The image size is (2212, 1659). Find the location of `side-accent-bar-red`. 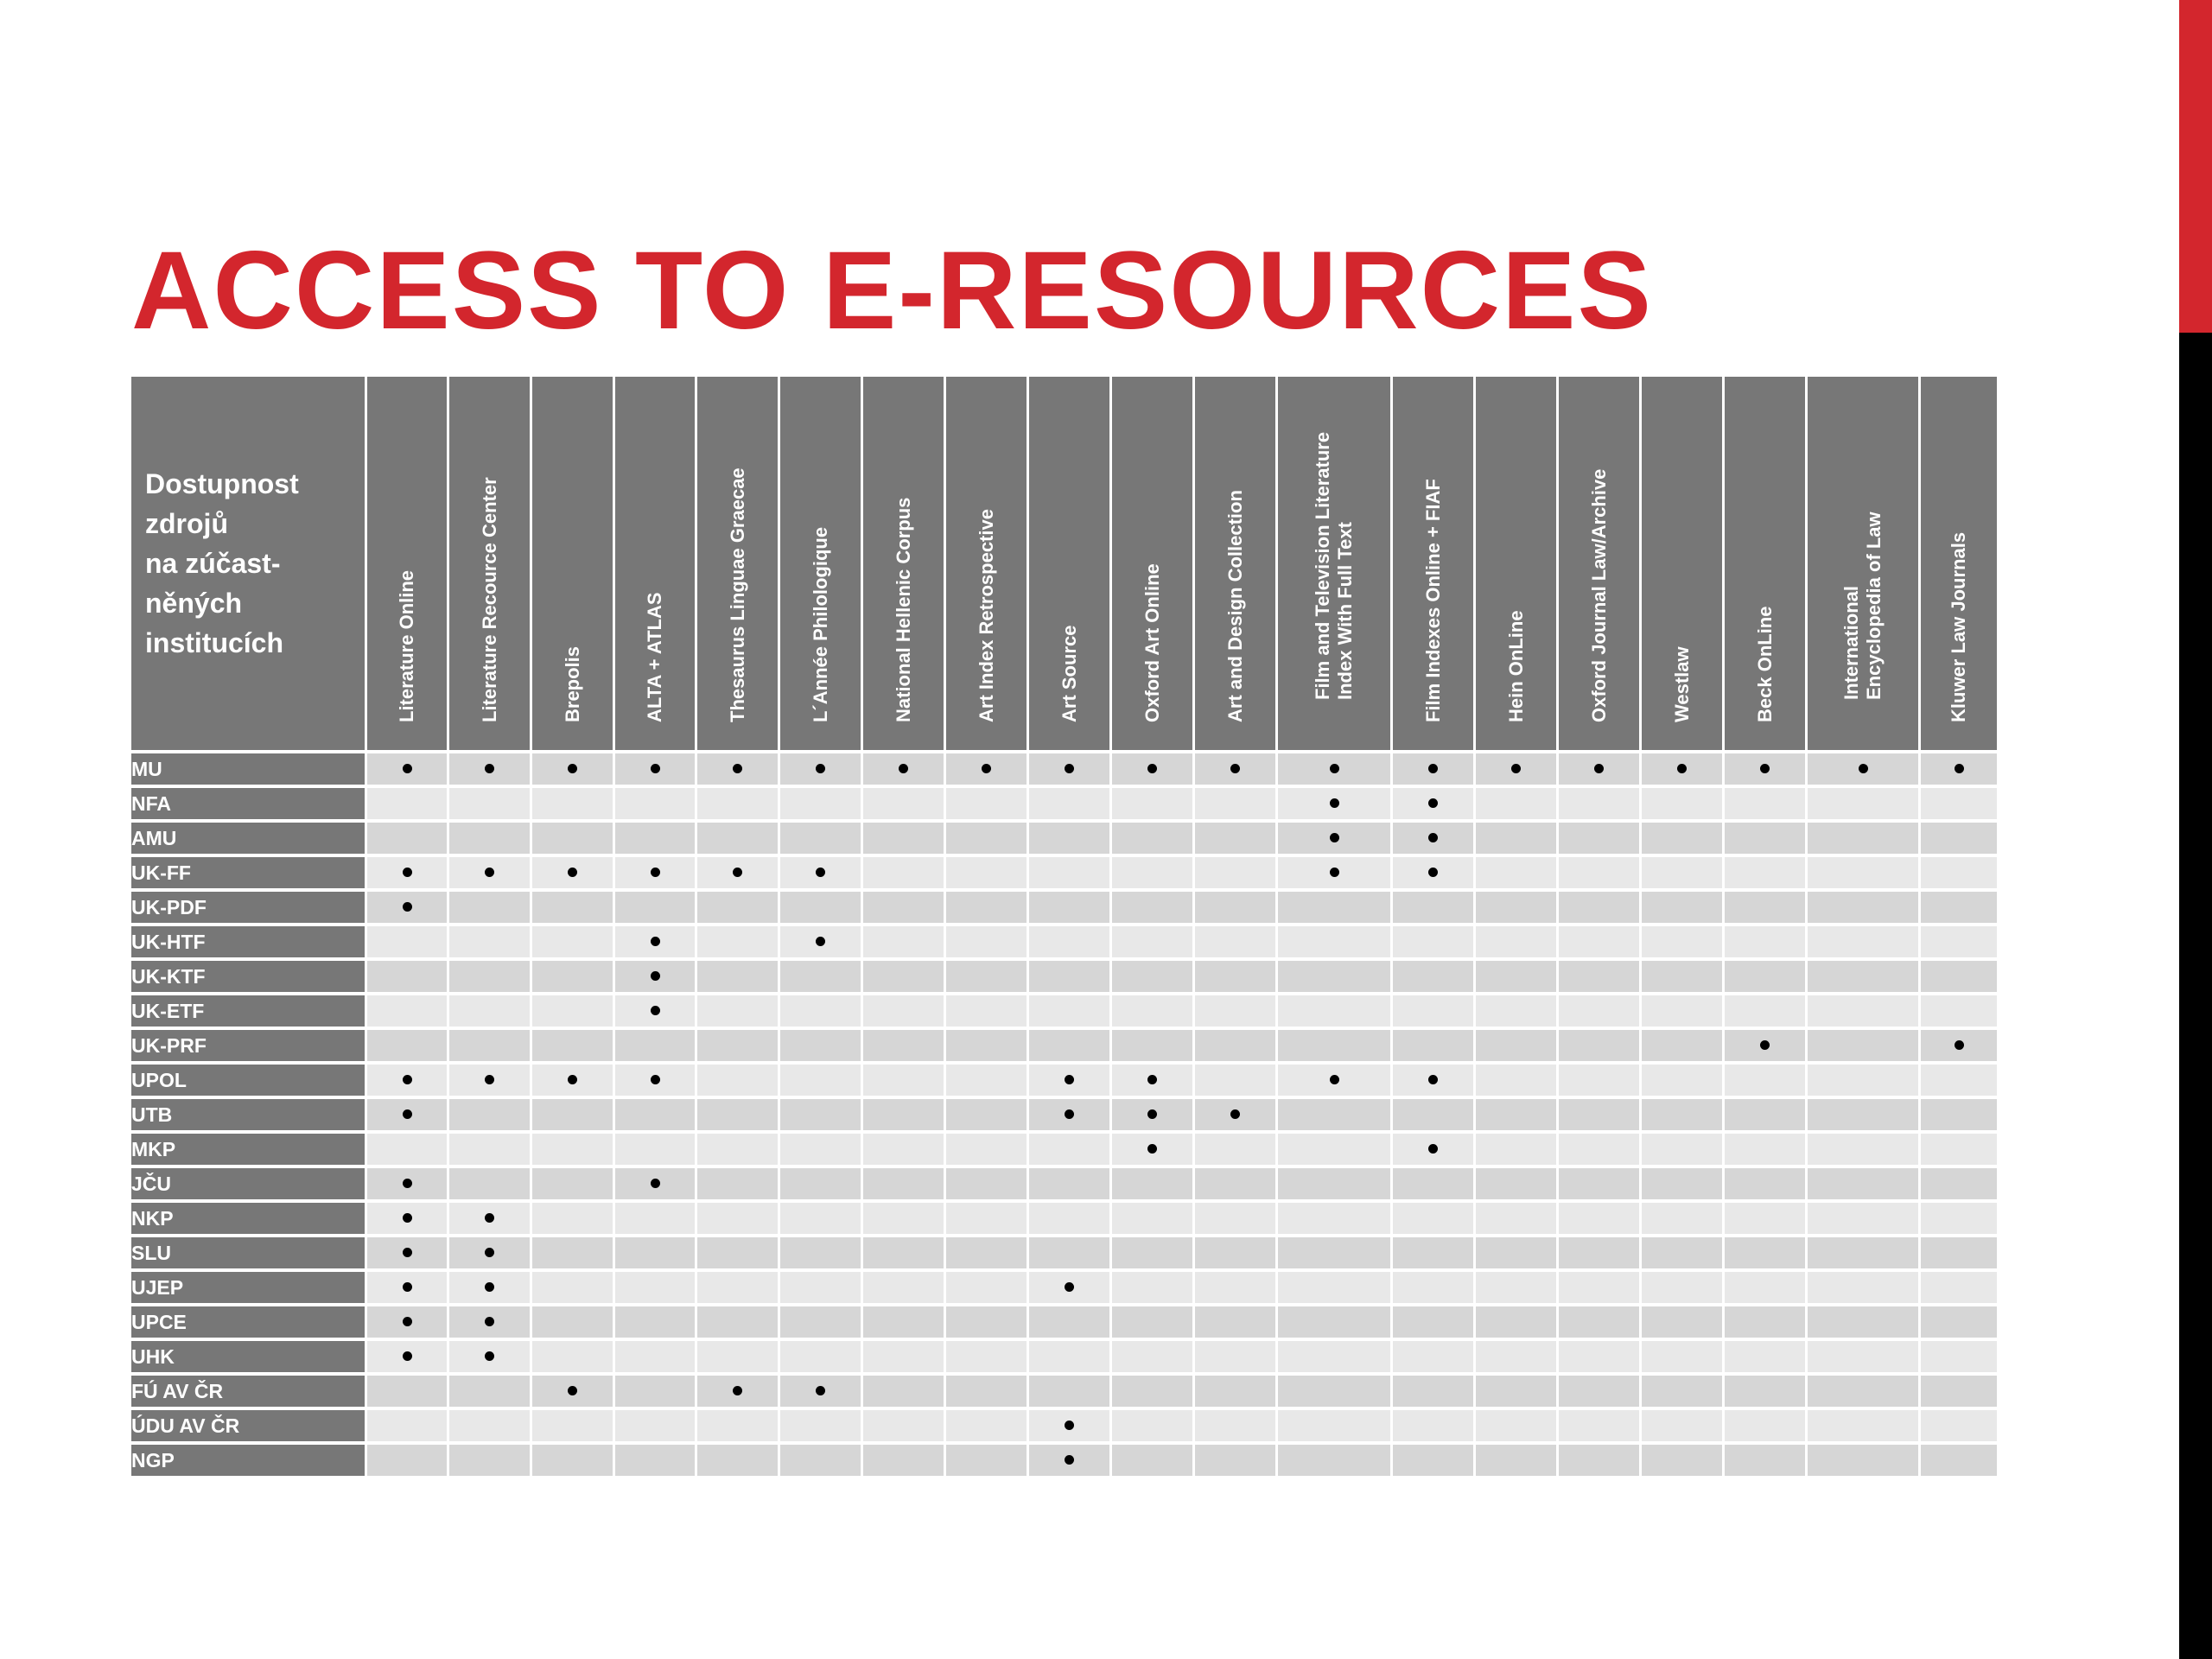

side-accent-bar-red is located at coordinates (2195, 166).